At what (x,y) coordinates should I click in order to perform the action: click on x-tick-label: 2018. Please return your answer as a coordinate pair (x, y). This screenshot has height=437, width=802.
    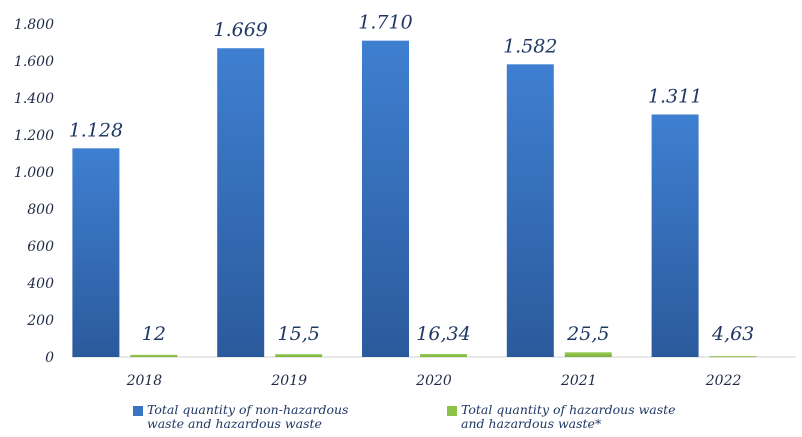
    Looking at the image, I should click on (144, 381).